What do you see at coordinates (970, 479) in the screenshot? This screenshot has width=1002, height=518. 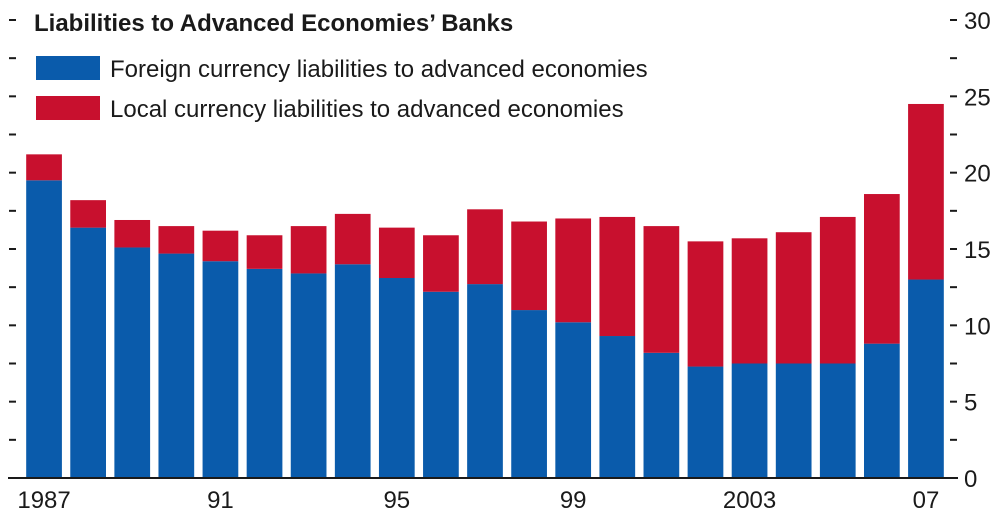 I see `y-tick-label: 0` at bounding box center [970, 479].